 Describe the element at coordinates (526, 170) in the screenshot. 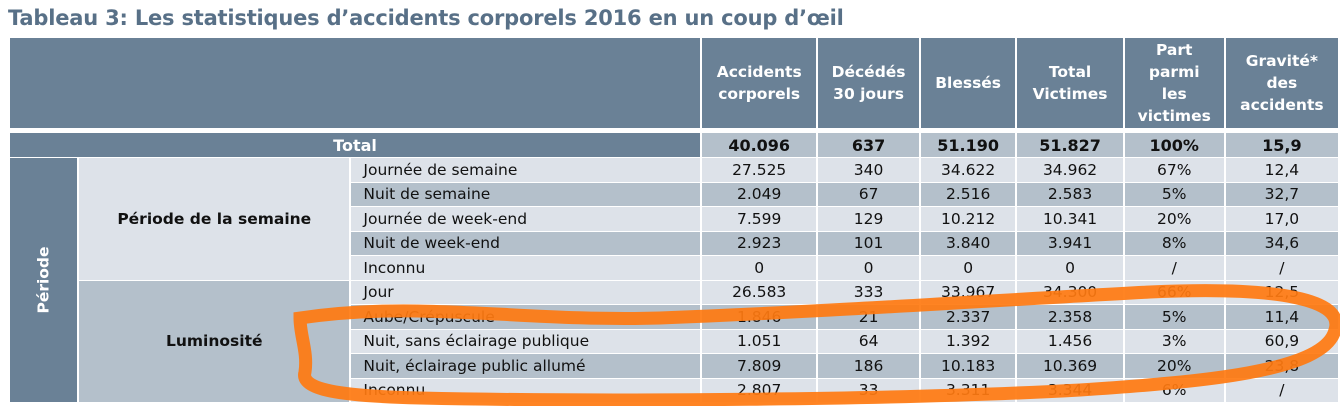

I see `row-label: Journée de semaine` at that location.